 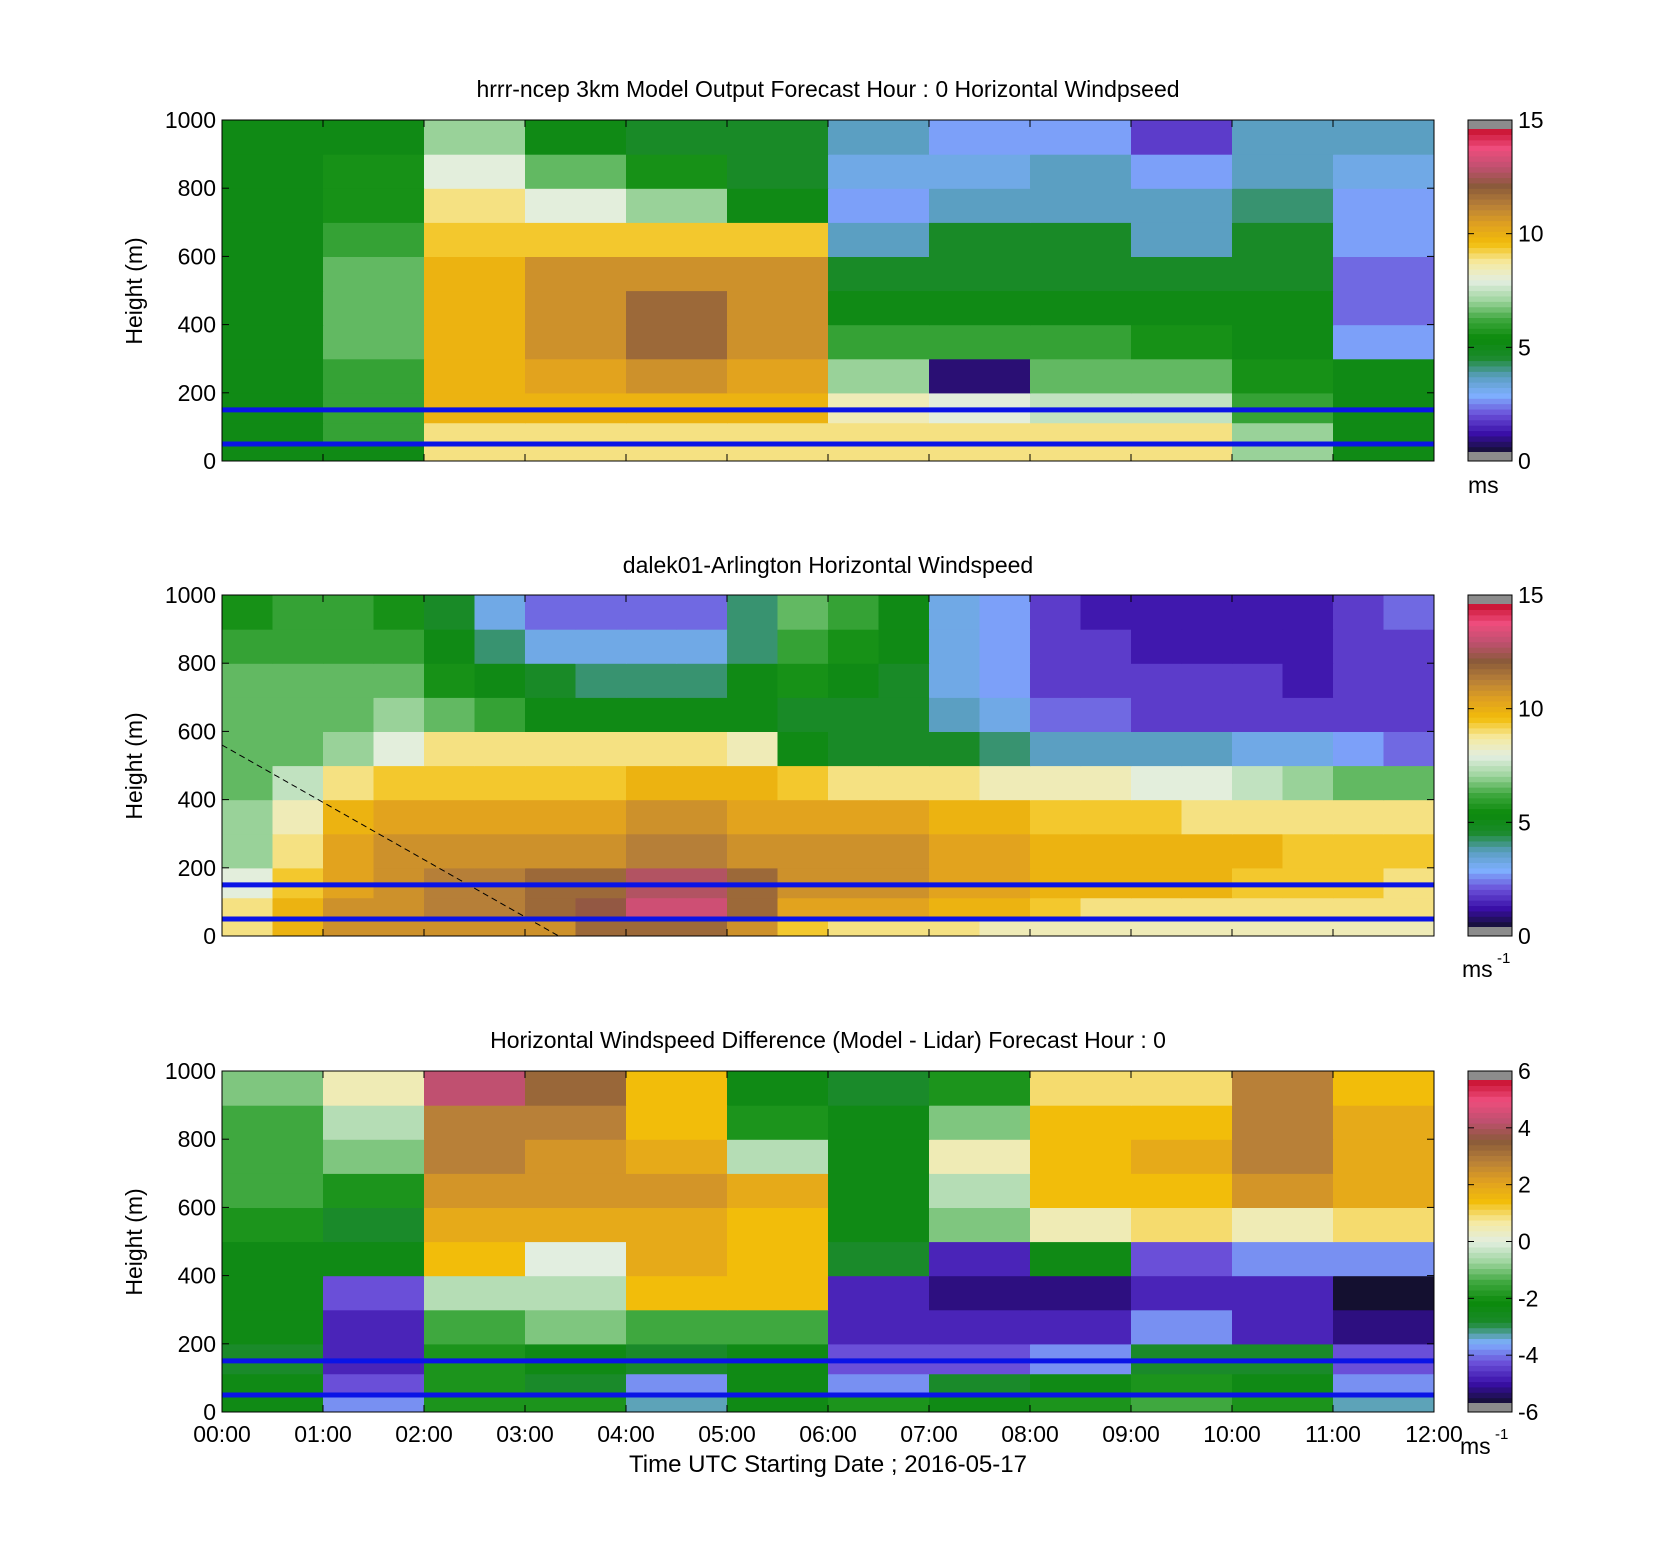 I want to click on colorbar-frame, so click(x=1490, y=765).